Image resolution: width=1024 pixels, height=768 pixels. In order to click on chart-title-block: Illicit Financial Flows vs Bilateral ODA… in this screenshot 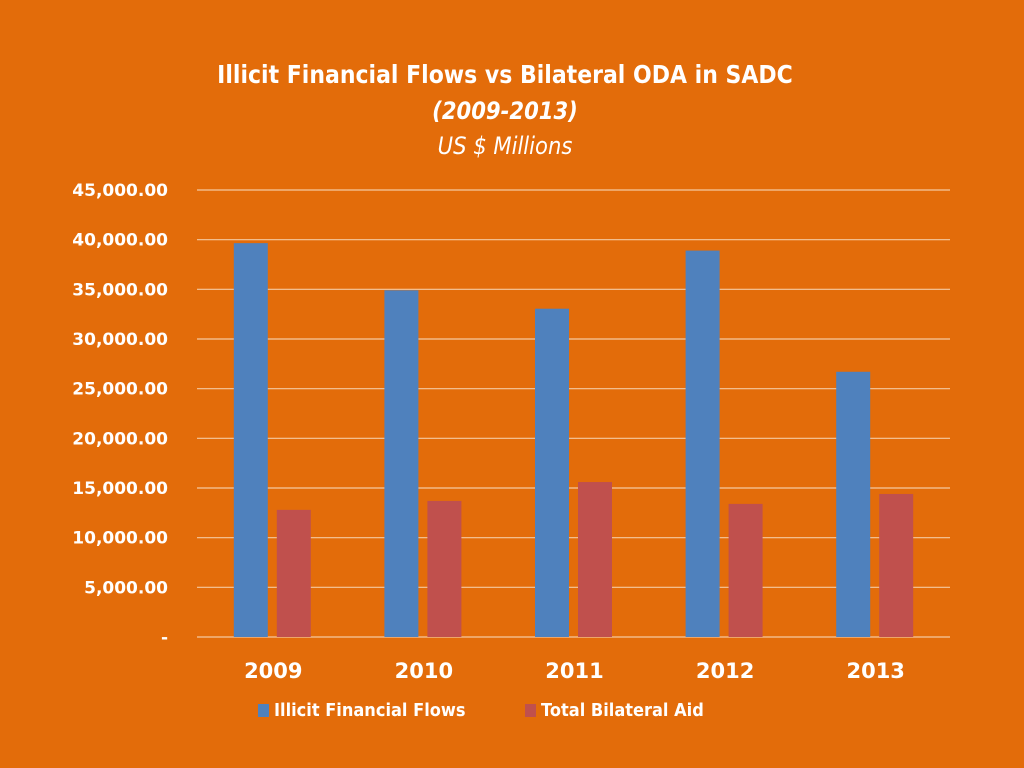, I will do `click(505, 110)`.